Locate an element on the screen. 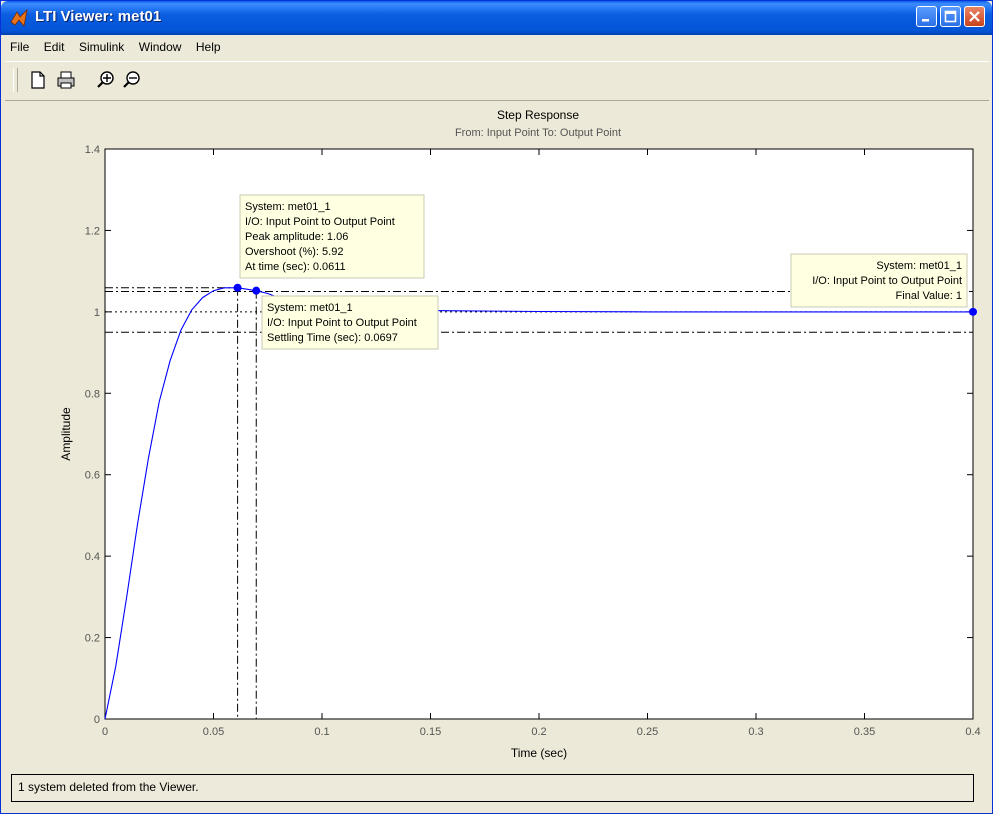 Image resolution: width=993 pixels, height=814 pixels. x-tick-label: 0.05 is located at coordinates (213, 732).